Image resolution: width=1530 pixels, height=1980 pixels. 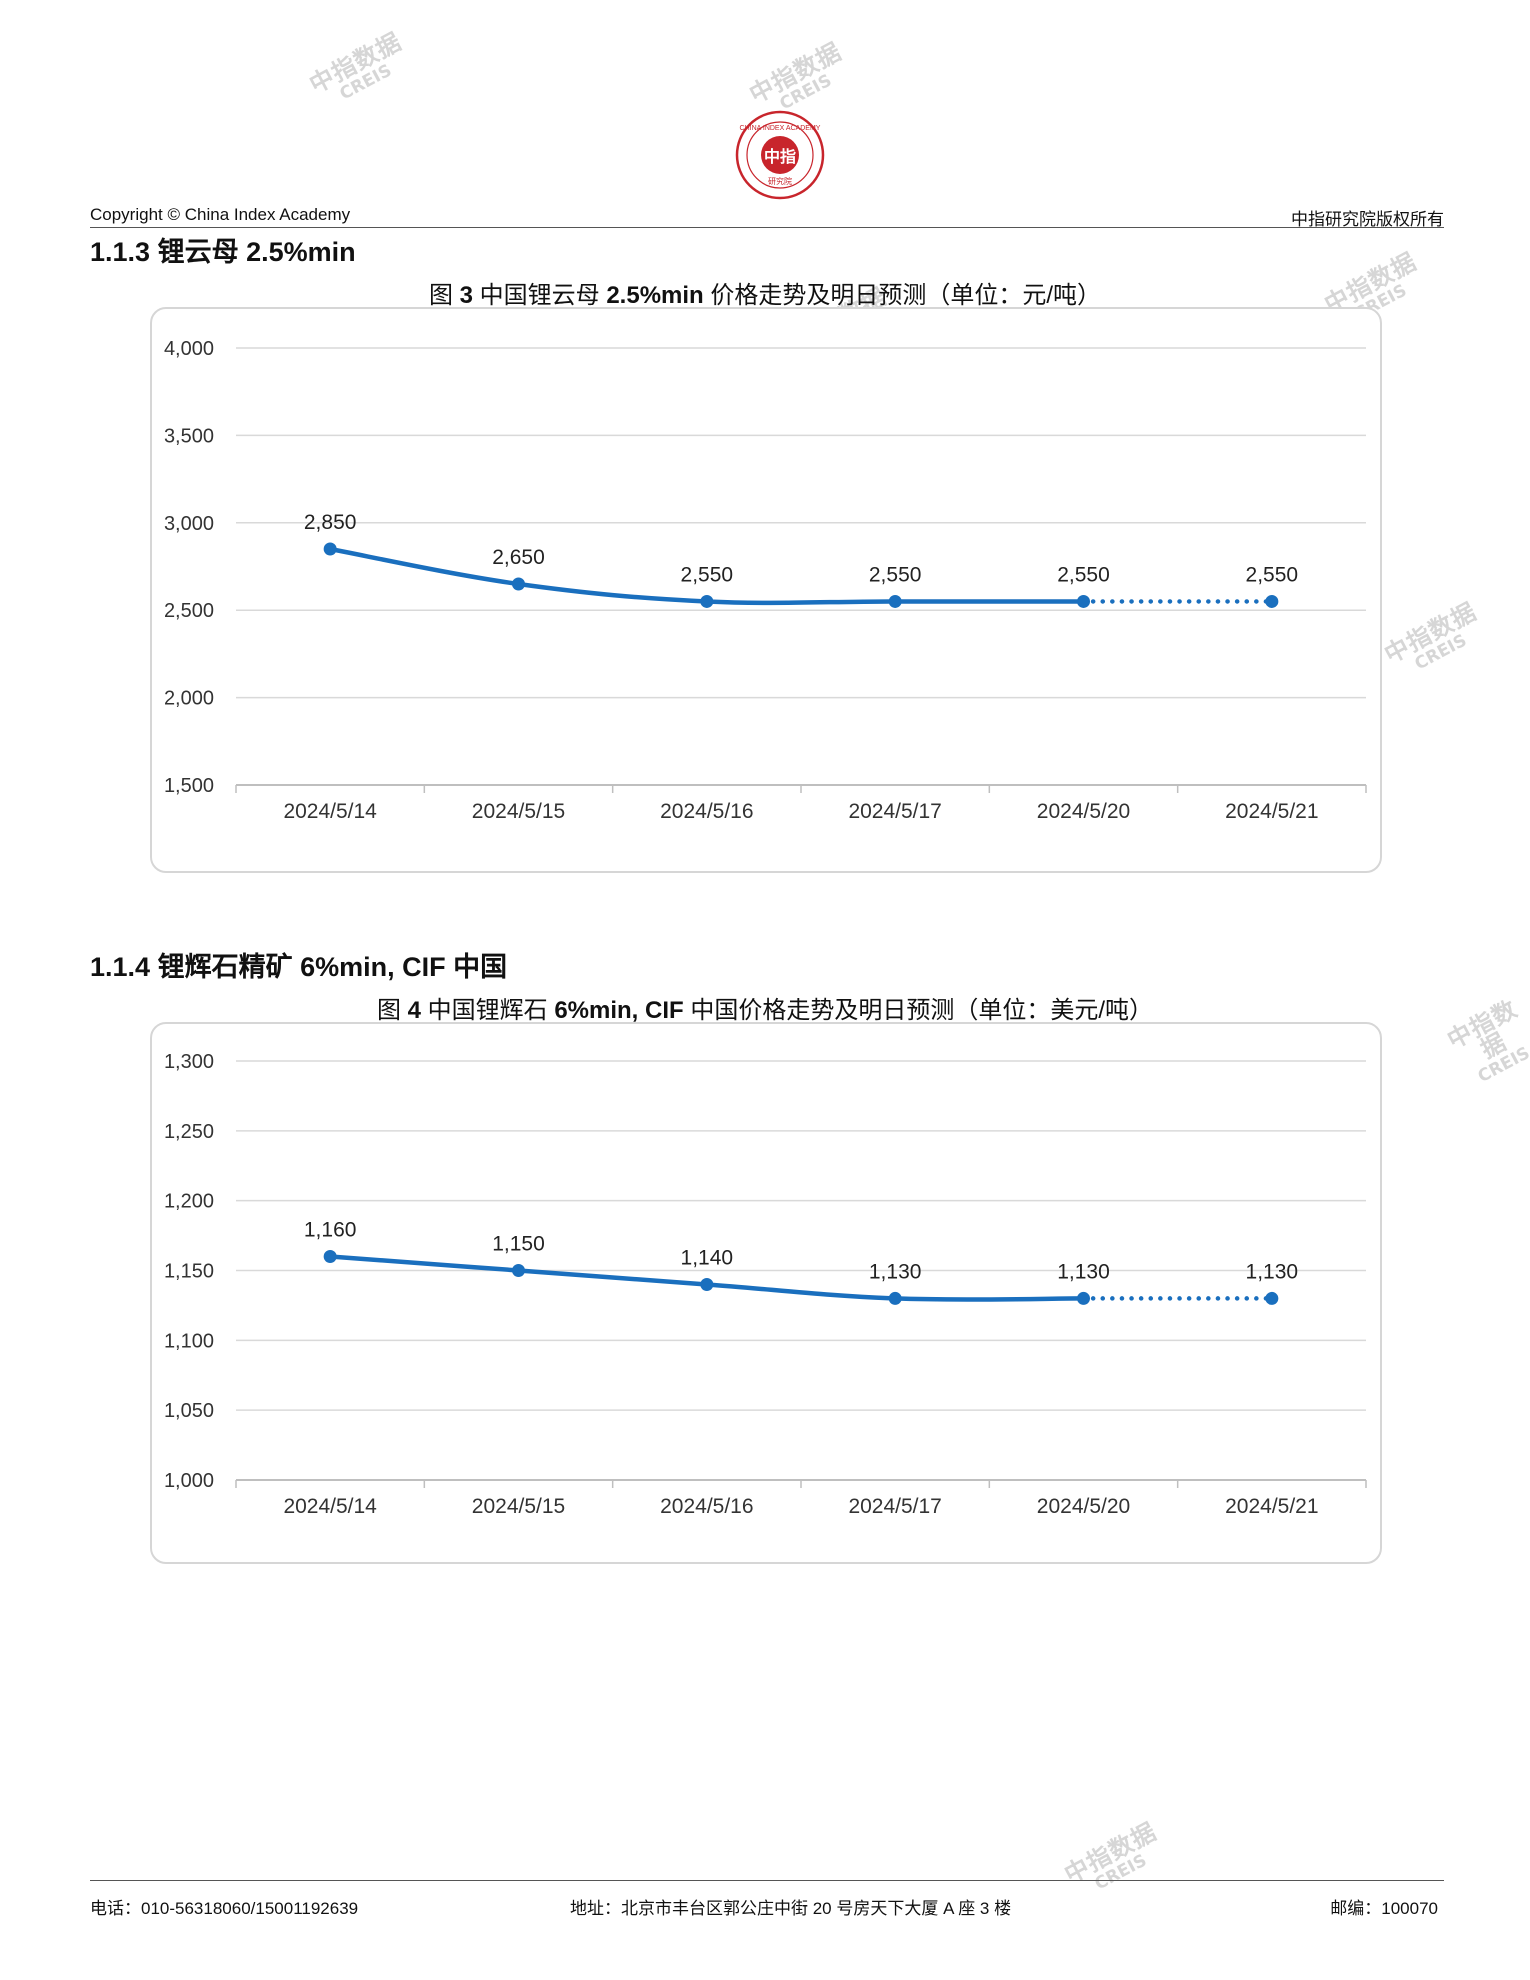 I want to click on y-tick-label: 3,000, so click(x=189, y=524).